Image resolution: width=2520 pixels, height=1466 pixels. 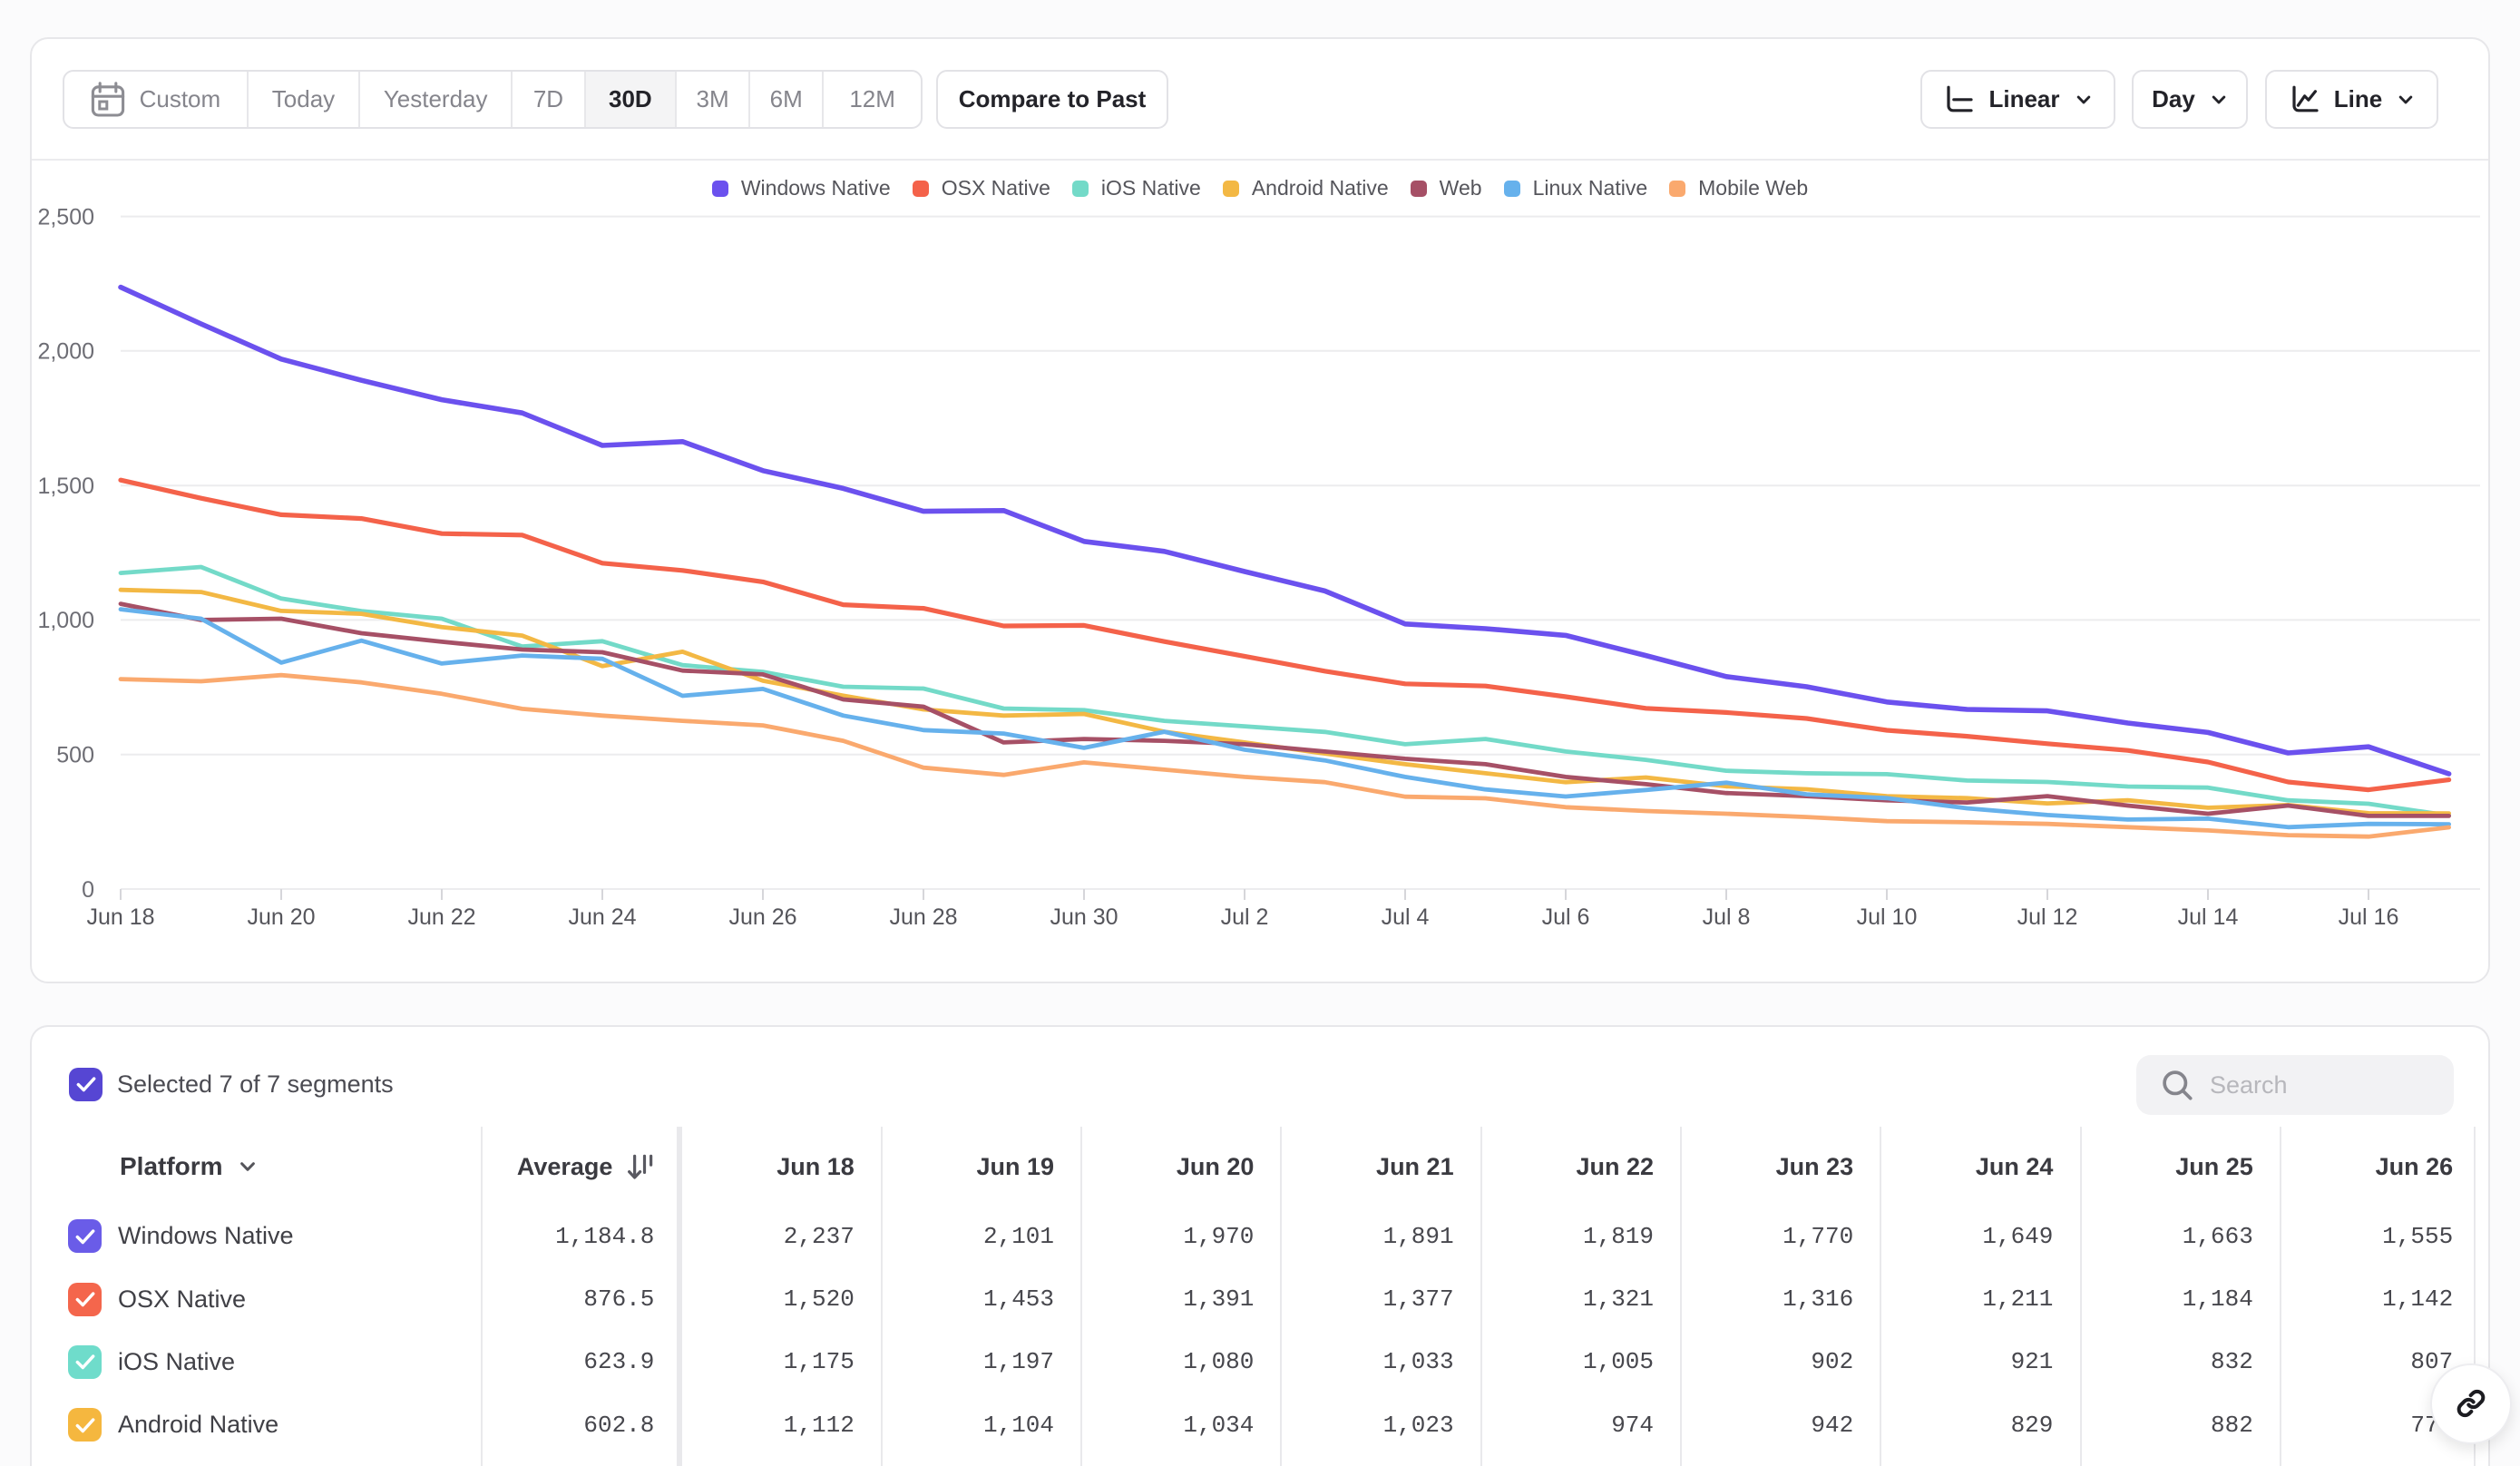 What do you see at coordinates (65, 487) in the screenshot?
I see `svg-text: 1,500` at bounding box center [65, 487].